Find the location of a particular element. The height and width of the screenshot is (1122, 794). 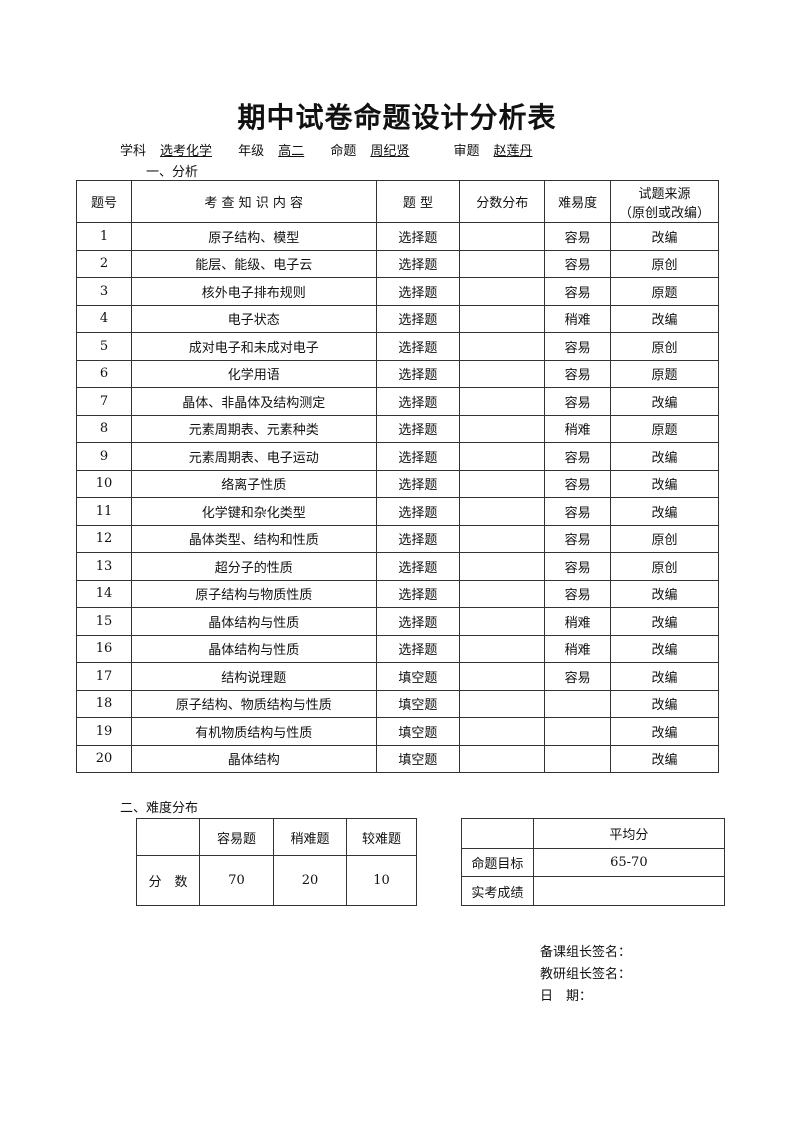

signature-block: 备课组长签名： 教研组长签名： 日 期： is located at coordinates (585, 975).